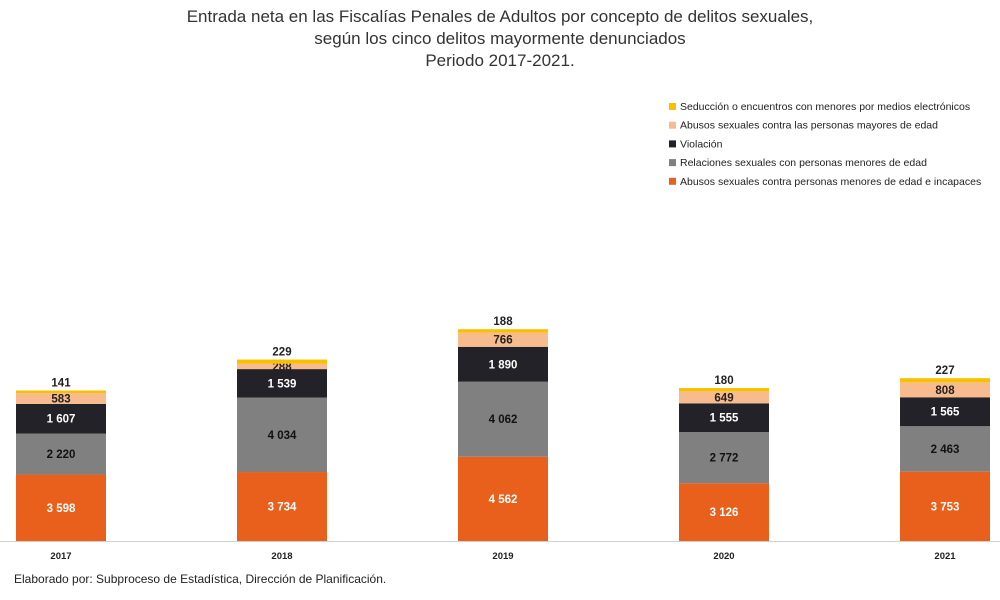 The width and height of the screenshot is (1000, 600). I want to click on data-label: 583, so click(60, 399).